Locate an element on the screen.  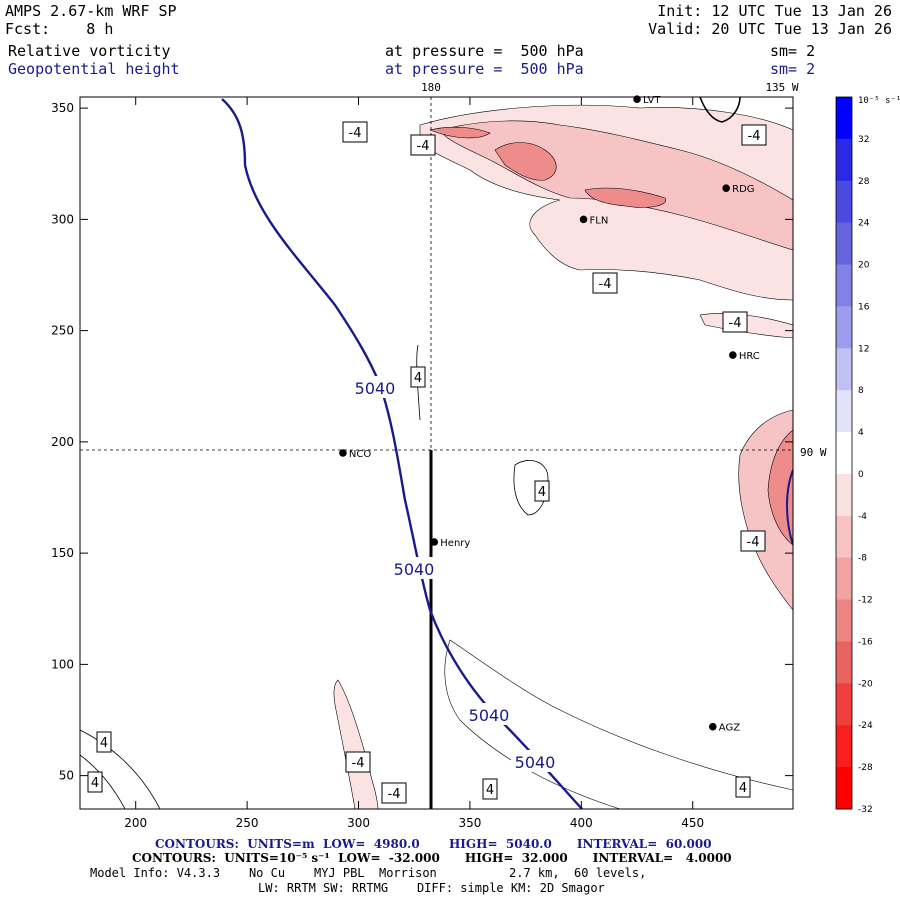
smoothing-1: sm= 2 is located at coordinates (793, 51).